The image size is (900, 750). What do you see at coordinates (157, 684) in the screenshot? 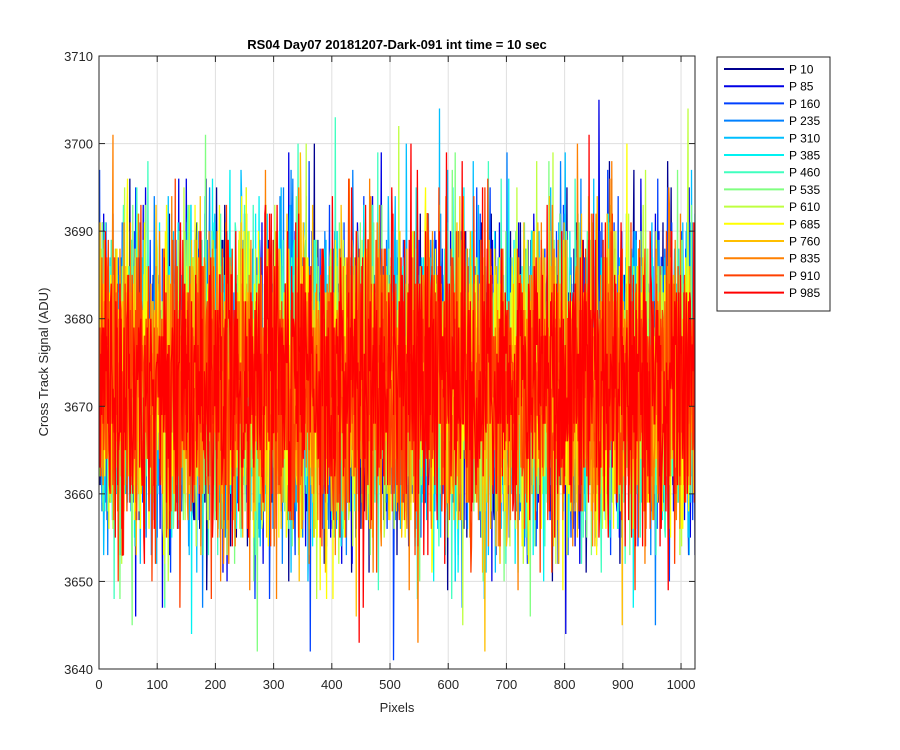
I see `x-tick-label: 100` at bounding box center [157, 684].